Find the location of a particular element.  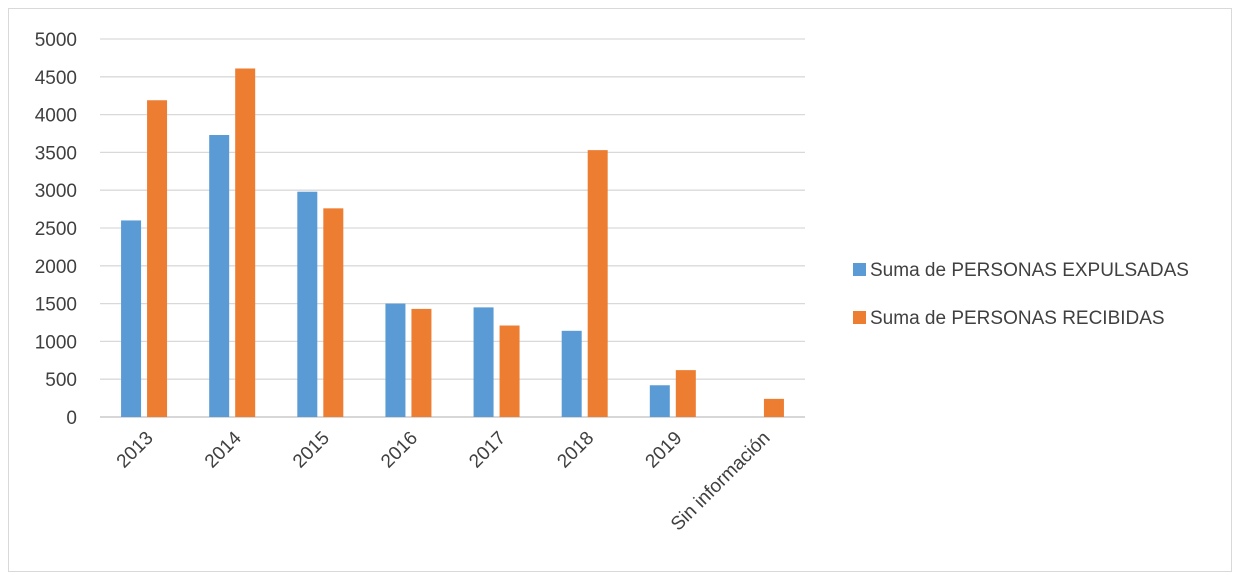

y-tick-label: 2500 is located at coordinates (56, 229).